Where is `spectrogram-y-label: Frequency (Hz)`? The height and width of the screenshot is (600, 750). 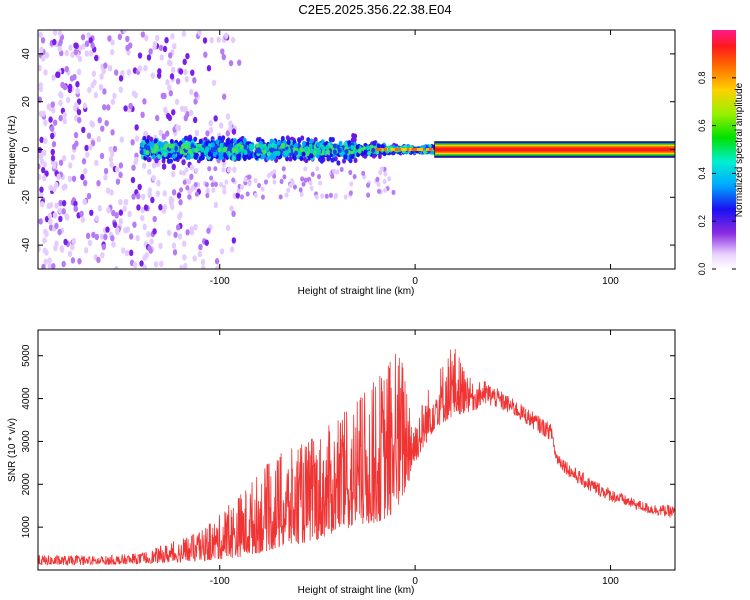
spectrogram-y-label: Frequency (Hz) is located at coordinates (12, 150).